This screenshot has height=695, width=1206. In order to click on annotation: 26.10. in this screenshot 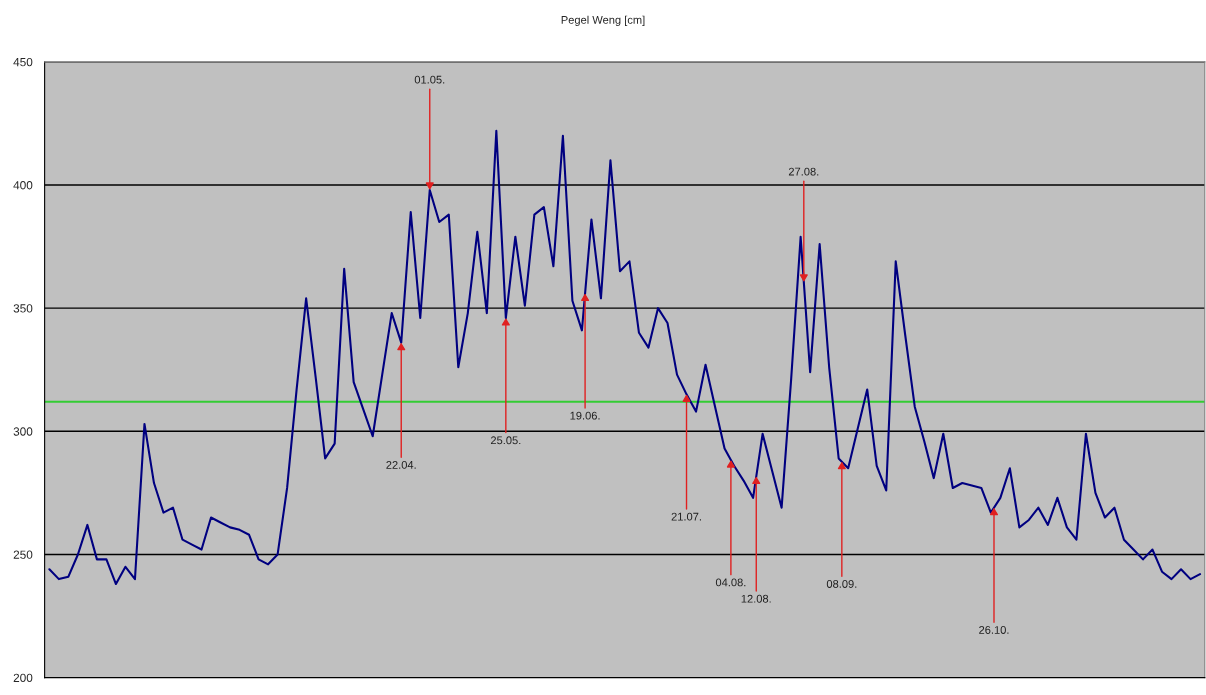, I will do `click(994, 630)`.